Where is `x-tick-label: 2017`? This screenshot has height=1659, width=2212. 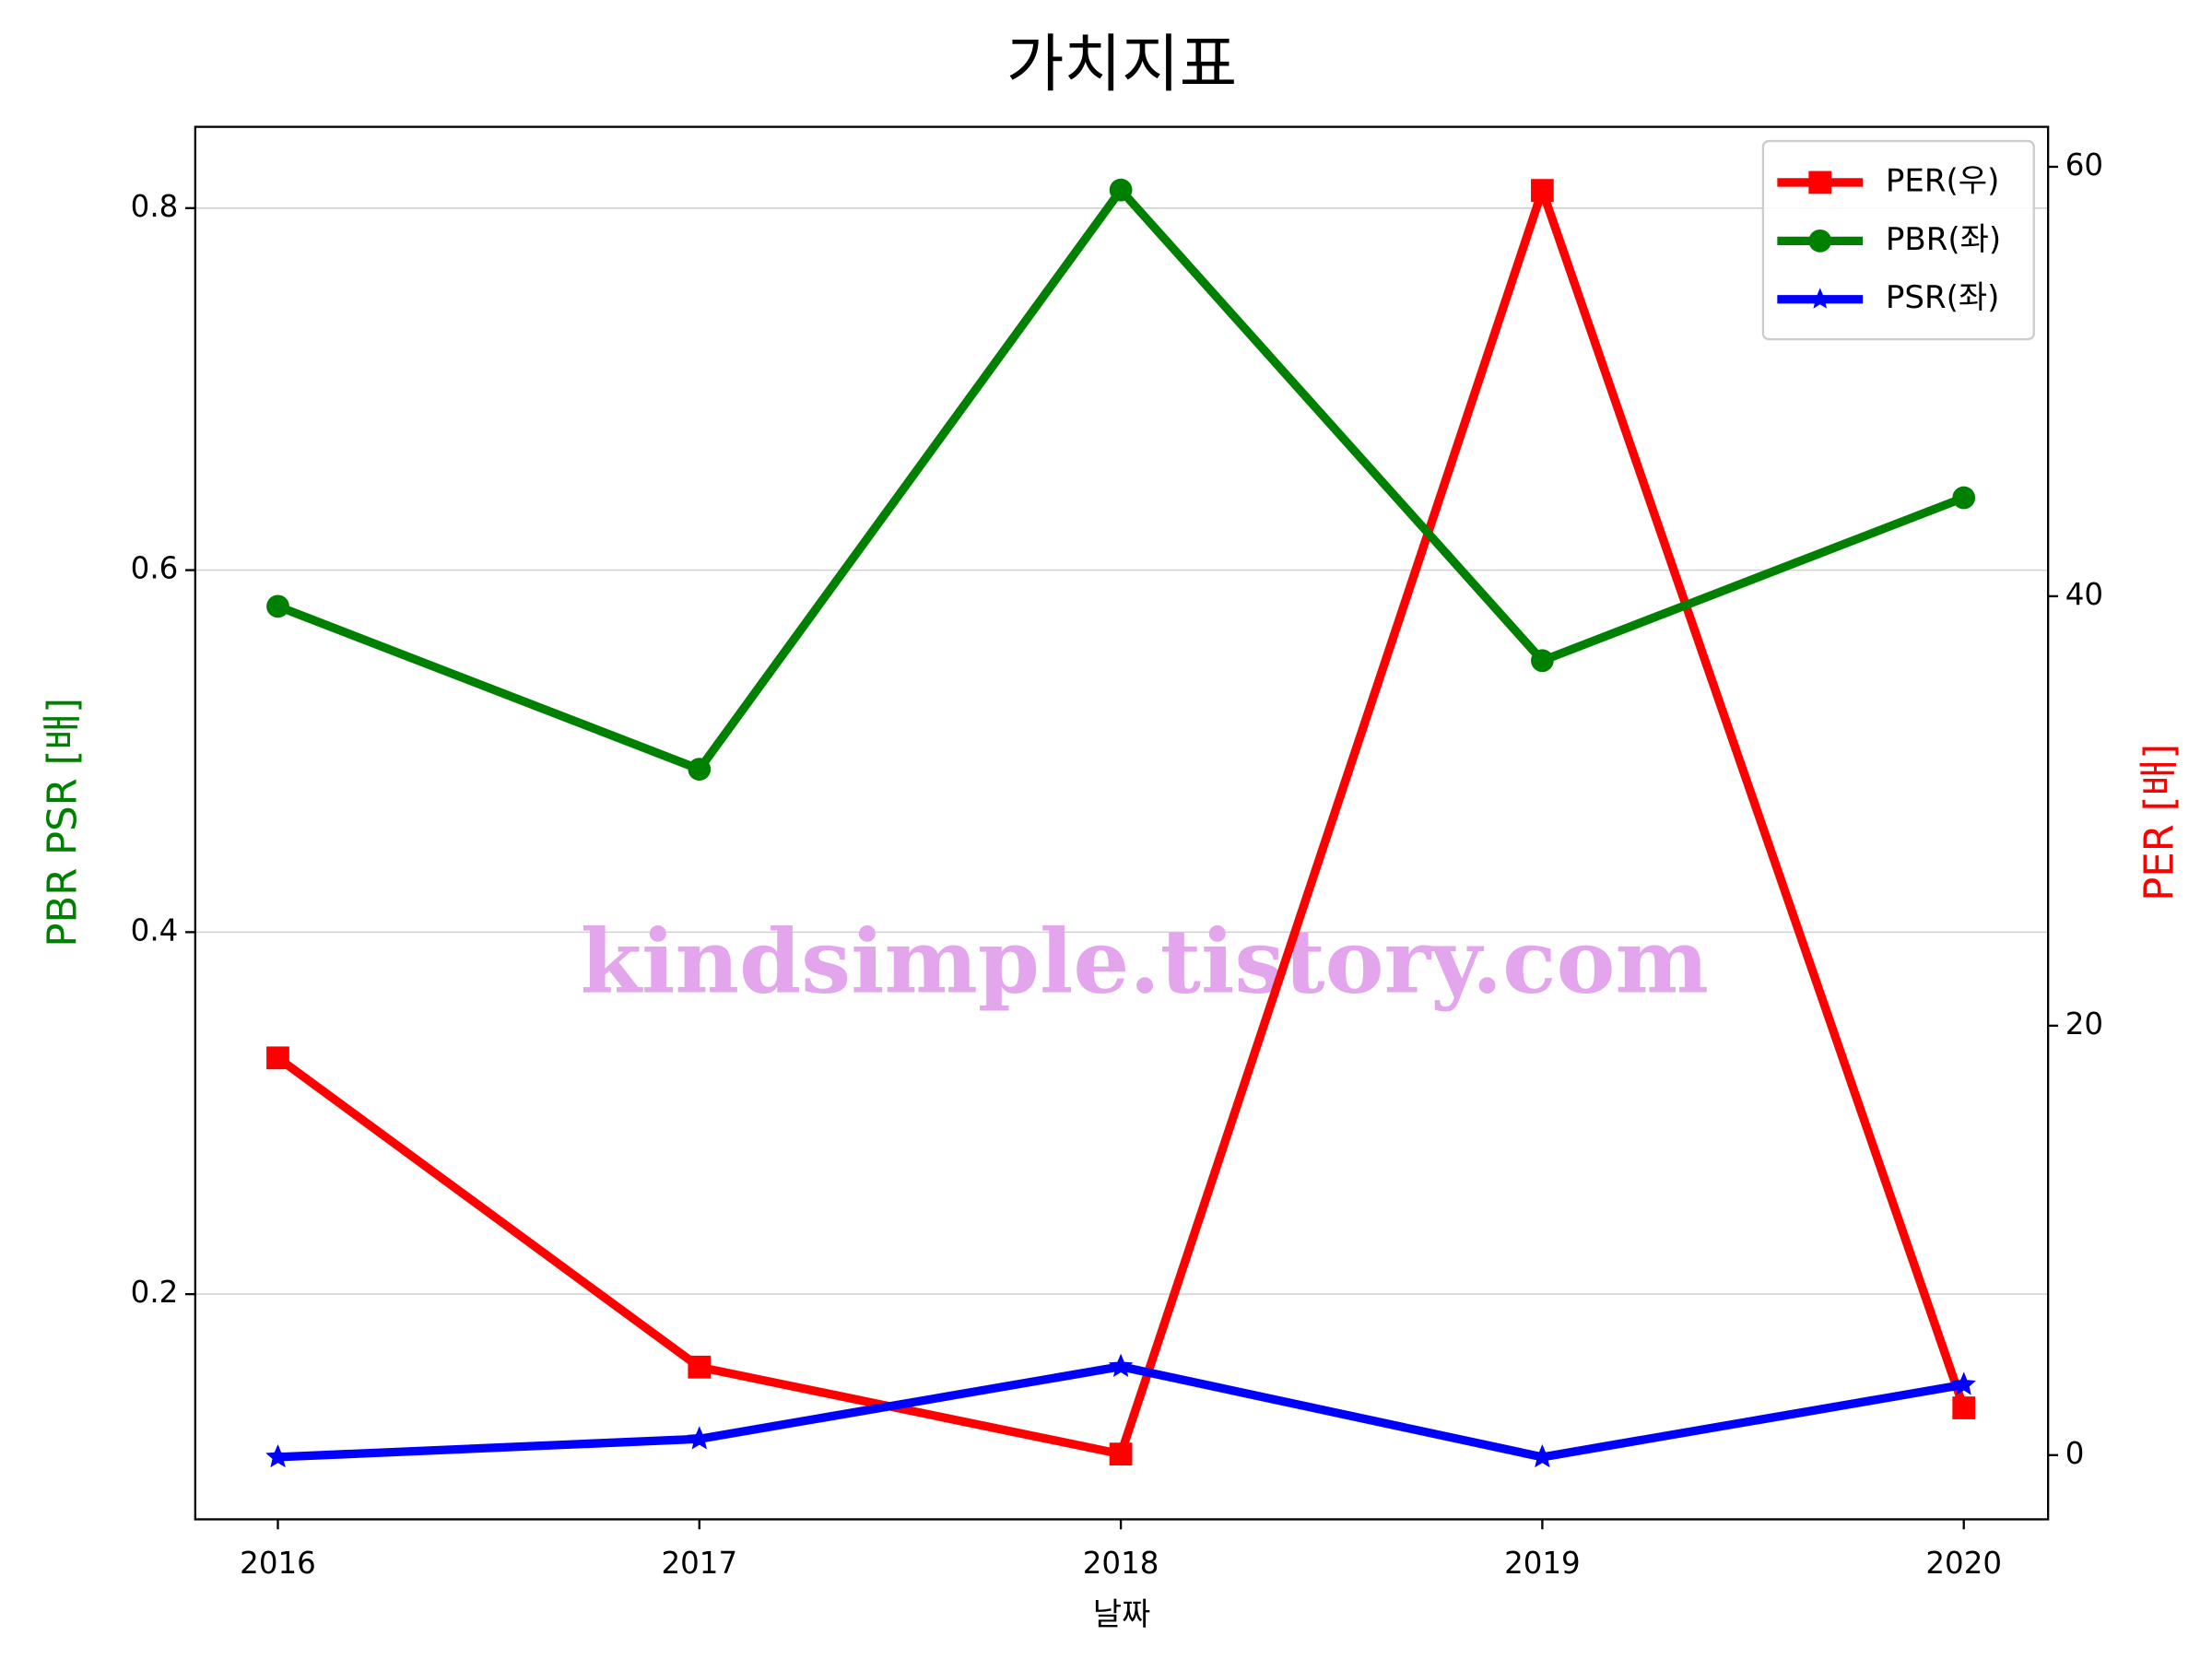 x-tick-label: 2017 is located at coordinates (699, 1563).